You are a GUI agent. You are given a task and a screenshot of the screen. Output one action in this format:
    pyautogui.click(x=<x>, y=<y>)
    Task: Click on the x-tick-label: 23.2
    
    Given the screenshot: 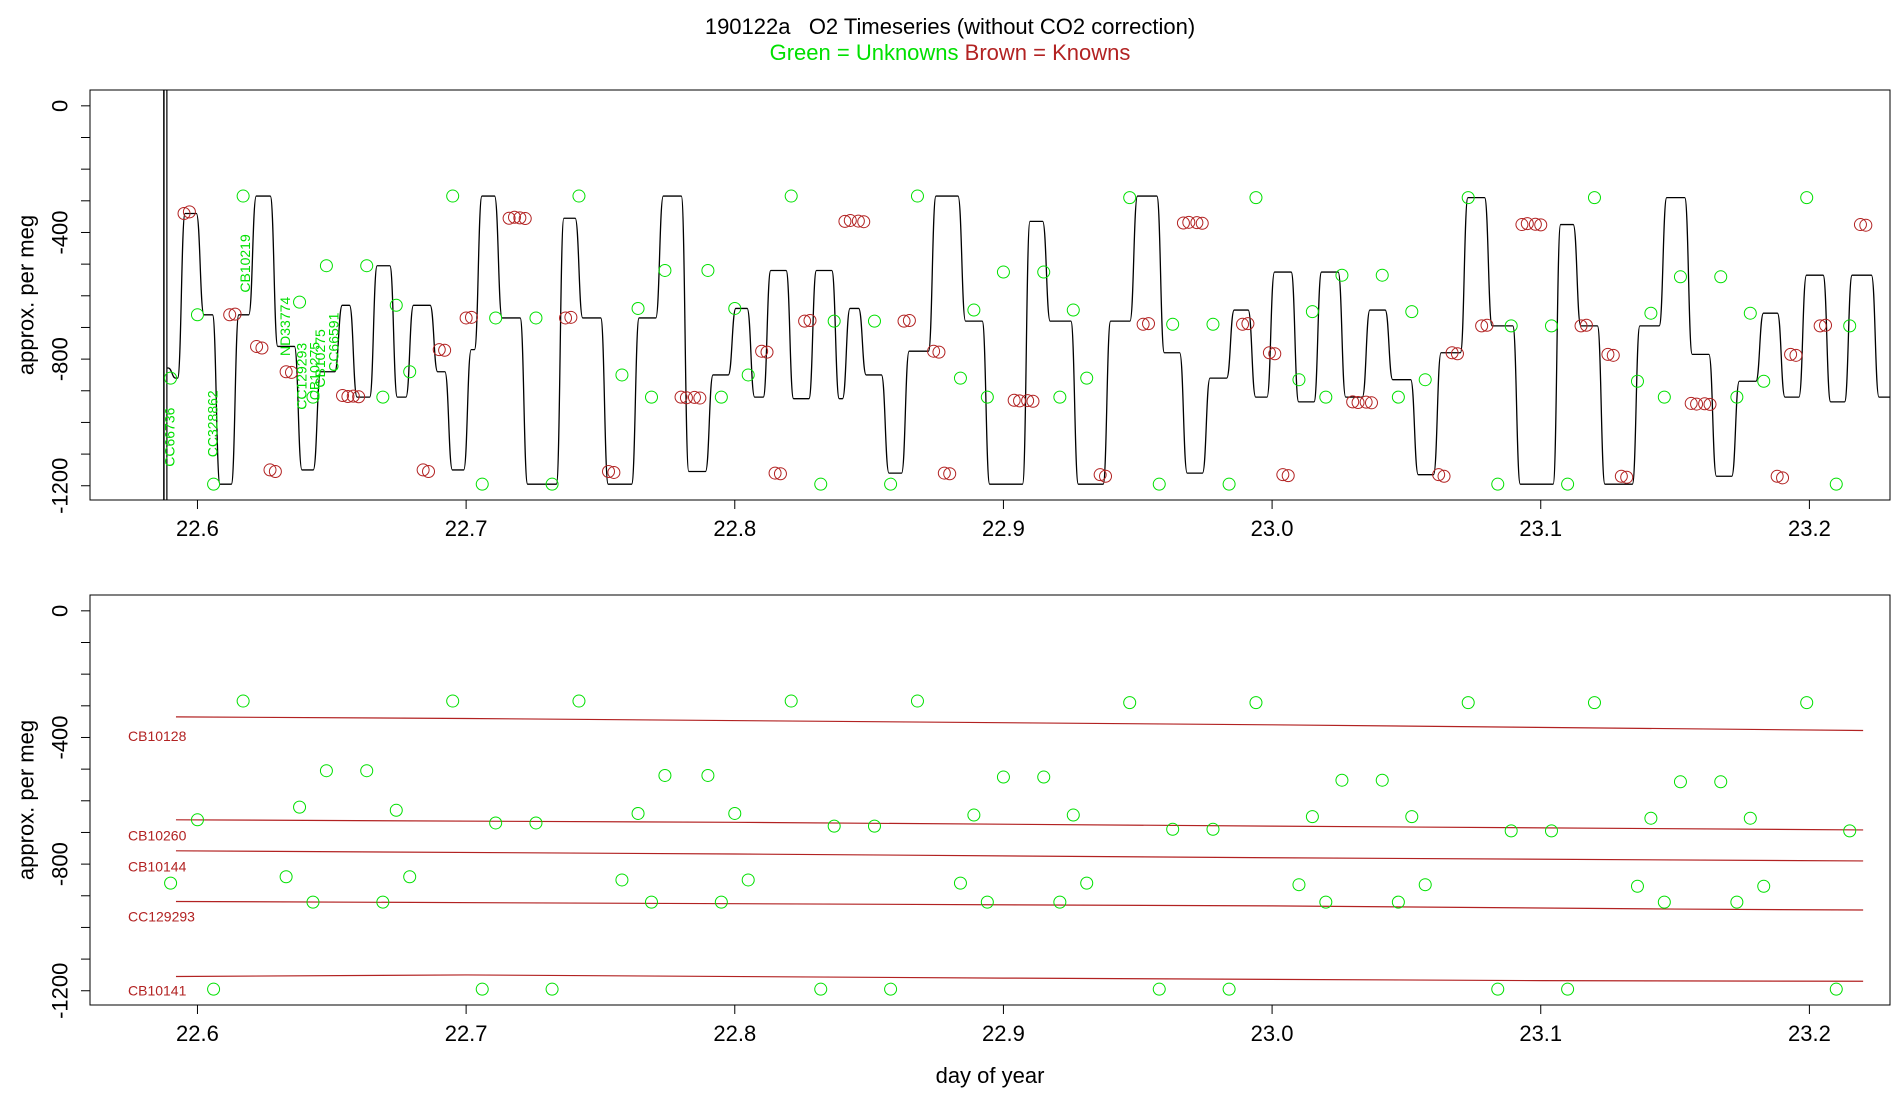 What is the action you would take?
    pyautogui.click(x=1809, y=1033)
    